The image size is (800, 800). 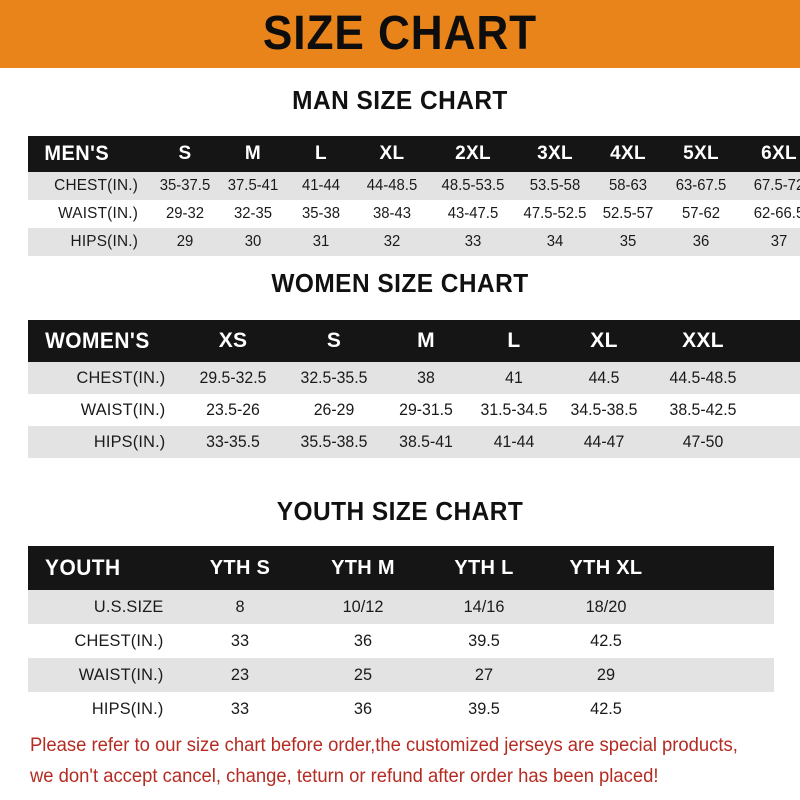 What do you see at coordinates (779, 241) in the screenshot?
I see `table-cell: 37` at bounding box center [779, 241].